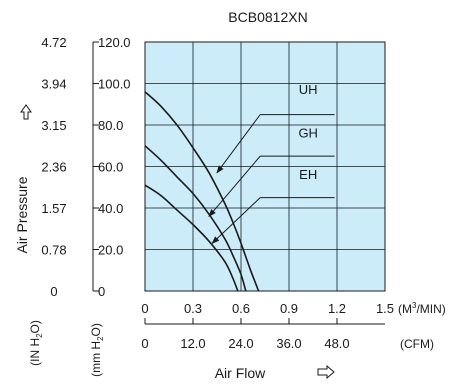 Image resolution: width=457 pixels, height=390 pixels. What do you see at coordinates (110, 125) in the screenshot?
I see `mmh2o-tick-label: 80.0` at bounding box center [110, 125].